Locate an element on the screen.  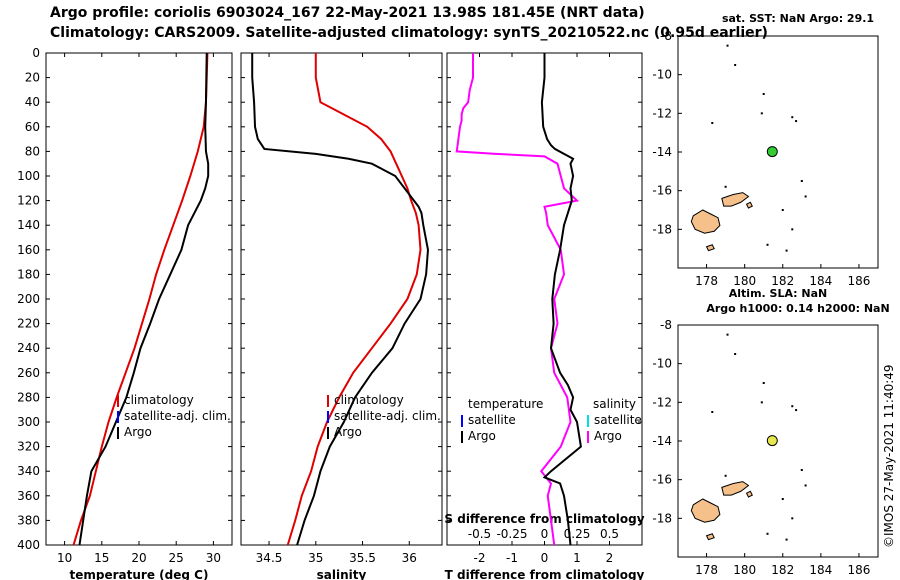
series-argo-temperature is located at coordinates (144, 299).